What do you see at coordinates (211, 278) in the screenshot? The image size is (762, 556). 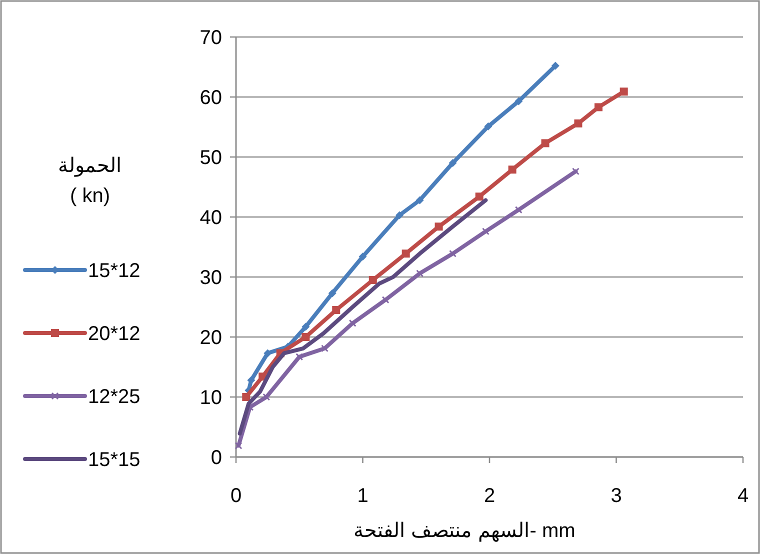 I see `y-tick-label: 30` at bounding box center [211, 278].